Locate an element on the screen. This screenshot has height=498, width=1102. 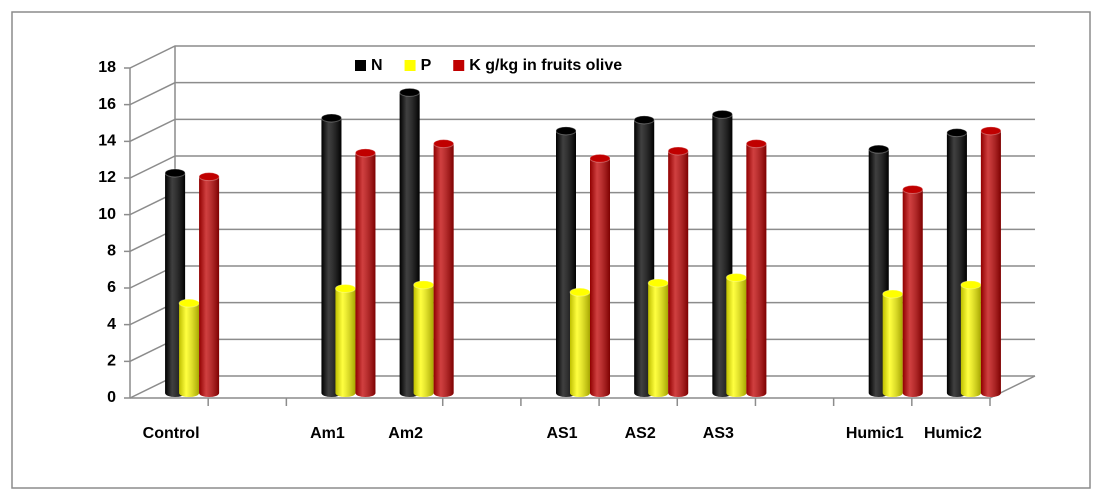
y-tick-label: 6 is located at coordinates (111, 287).